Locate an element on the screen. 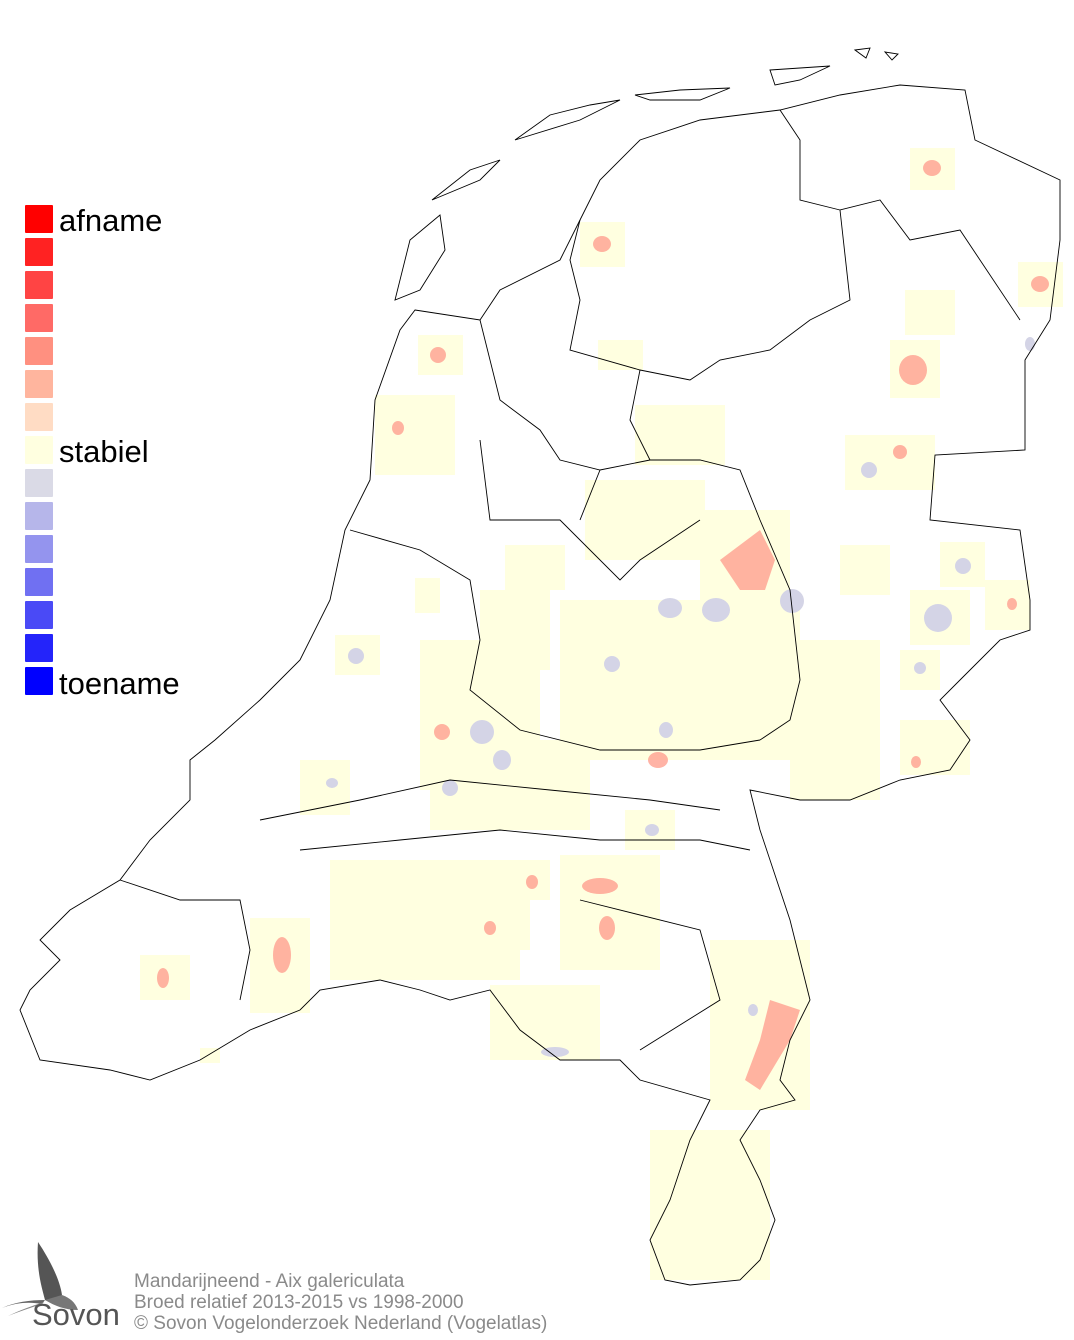 This screenshot has width=1074, height=1340. legend-label-decline: afname is located at coordinates (111, 220).